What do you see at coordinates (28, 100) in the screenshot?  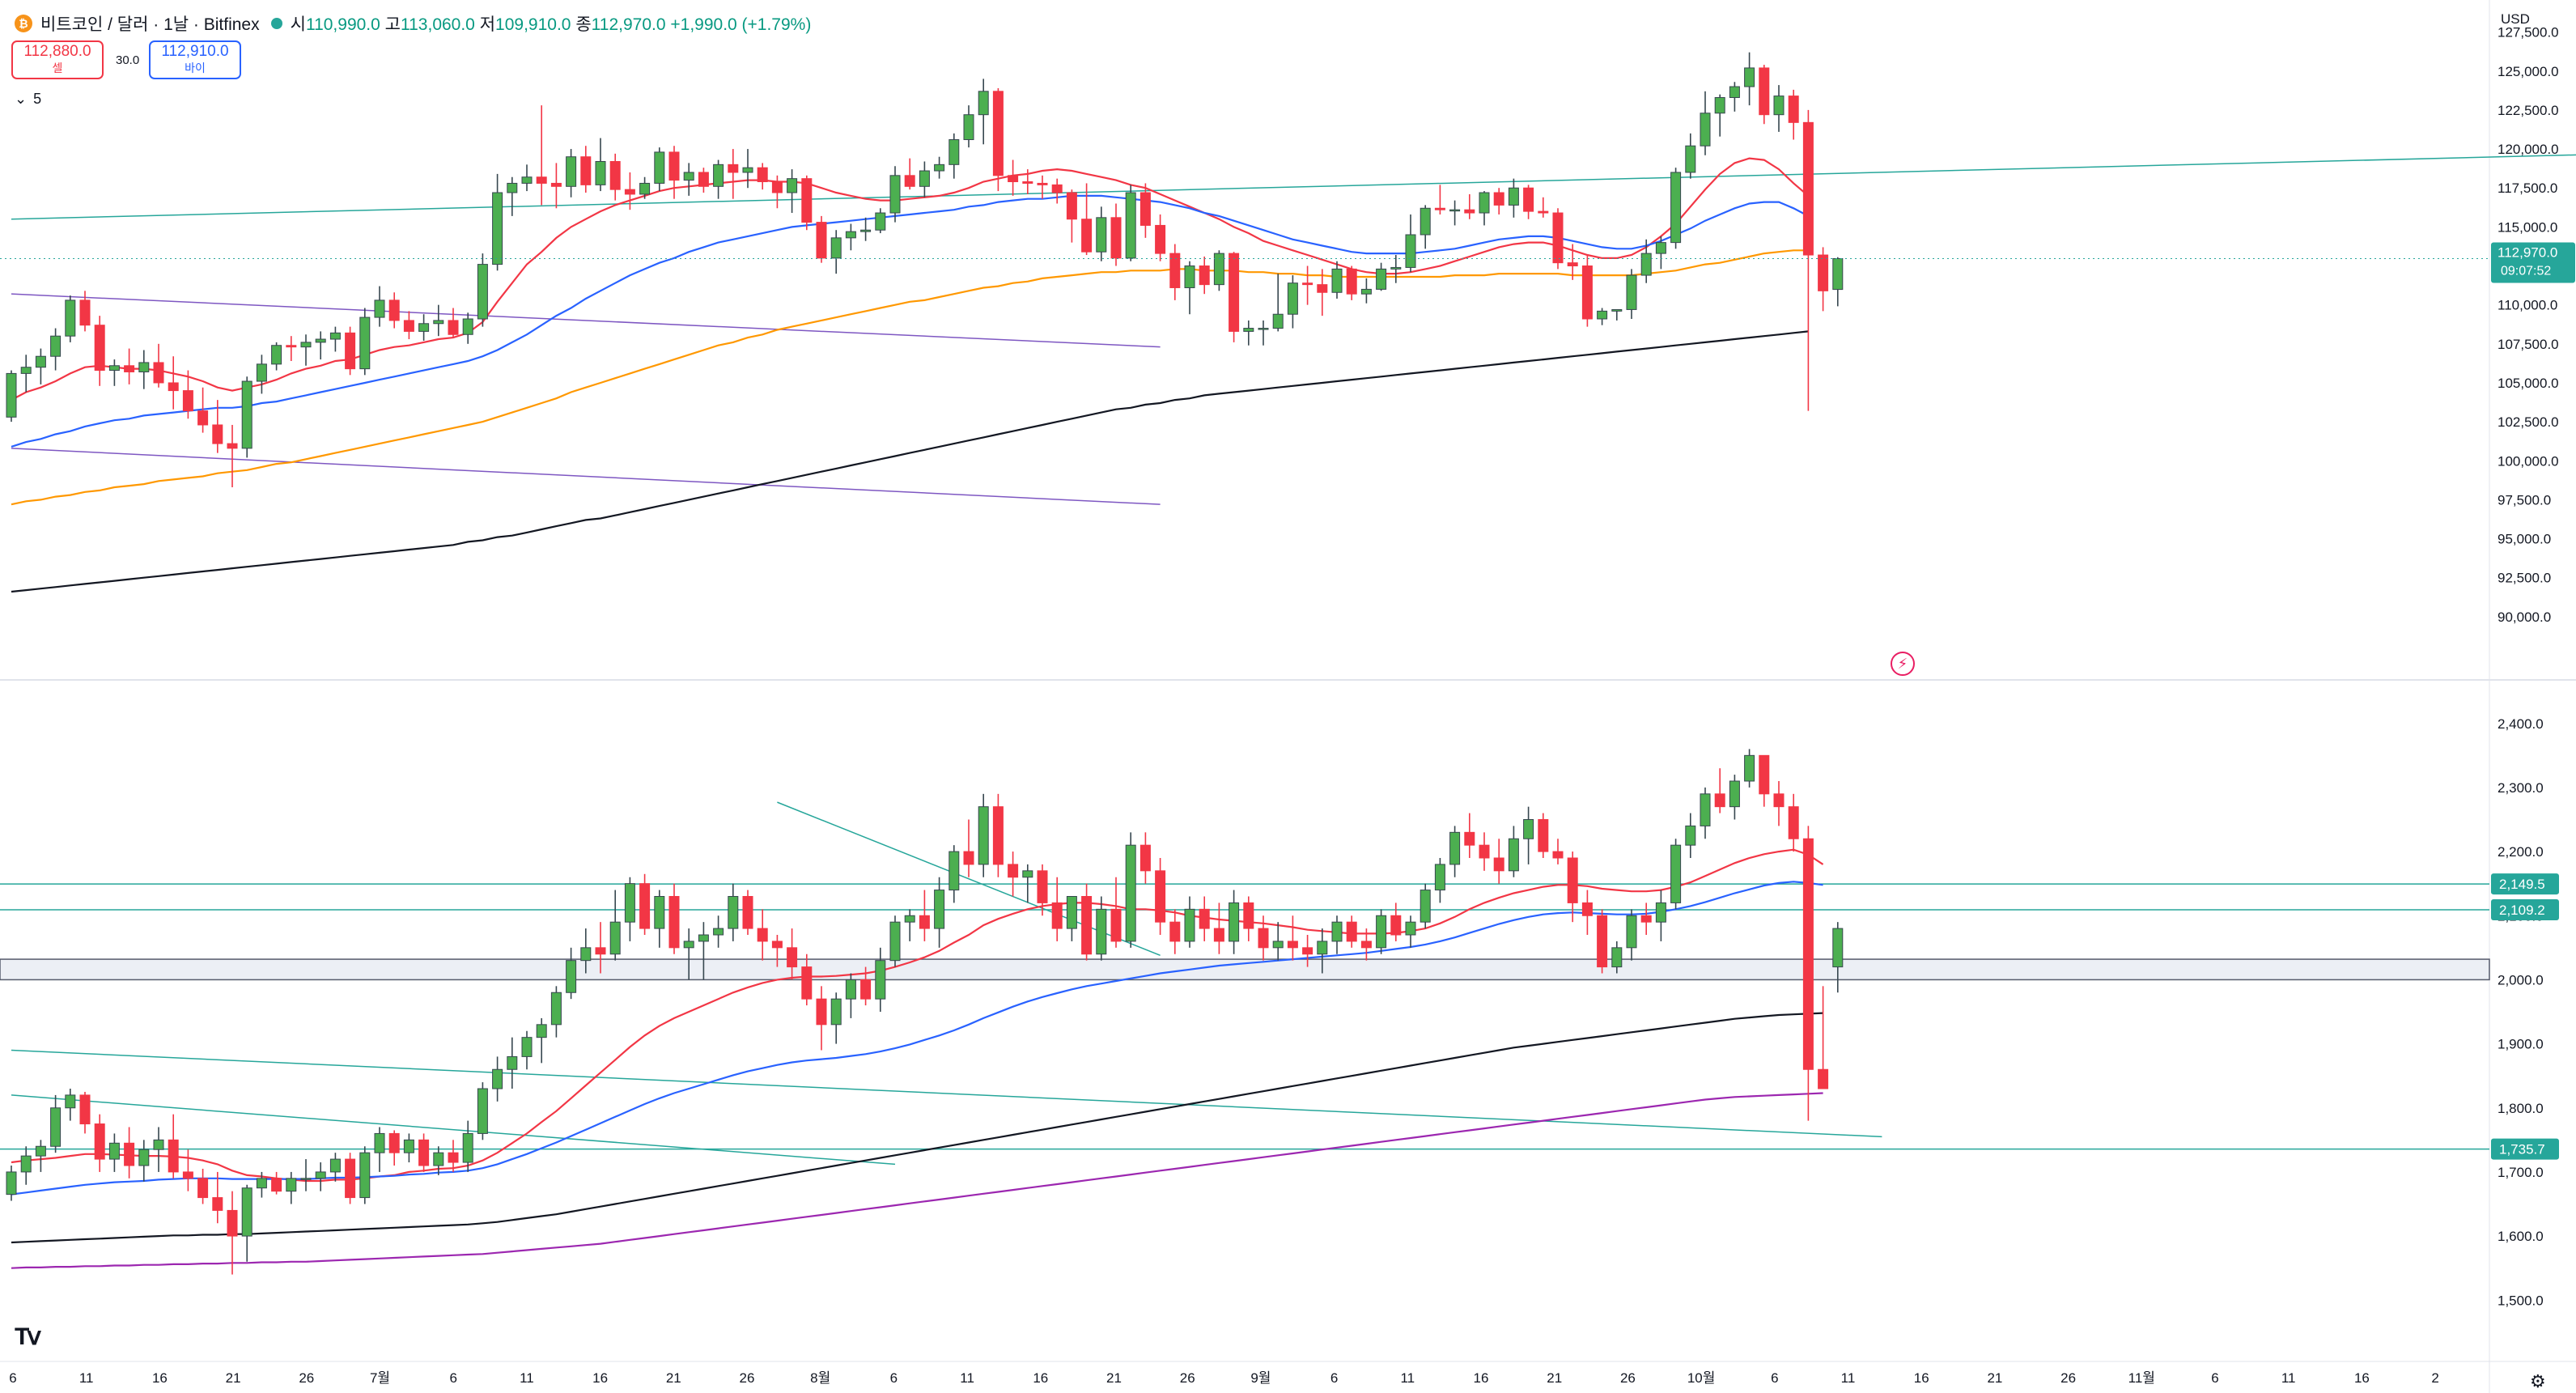 I see `indicators-toggle: ⌄ 5` at bounding box center [28, 100].